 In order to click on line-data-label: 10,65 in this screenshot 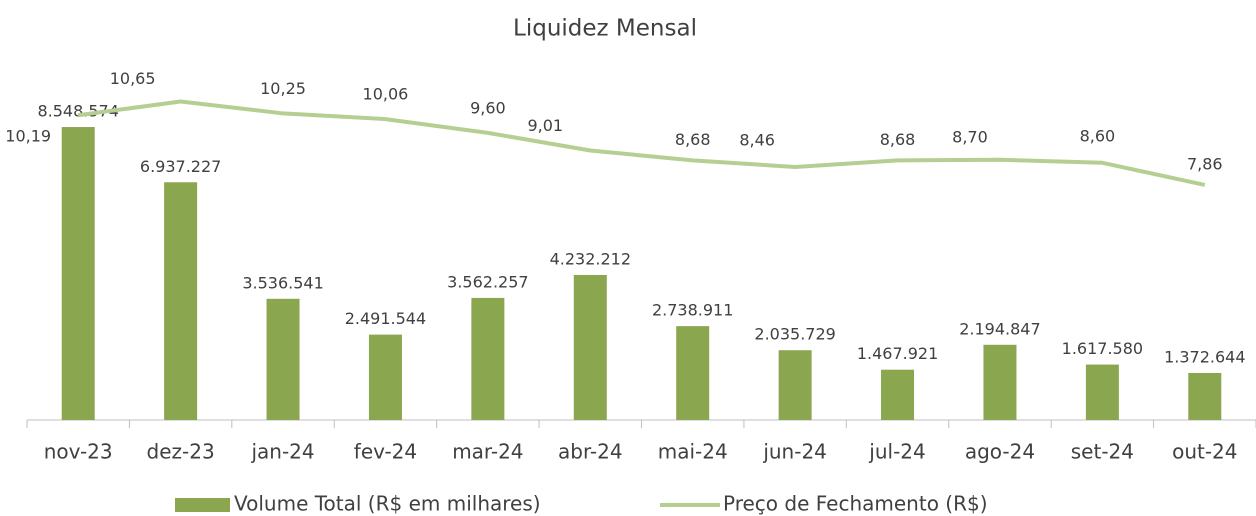, I will do `click(133, 78)`.